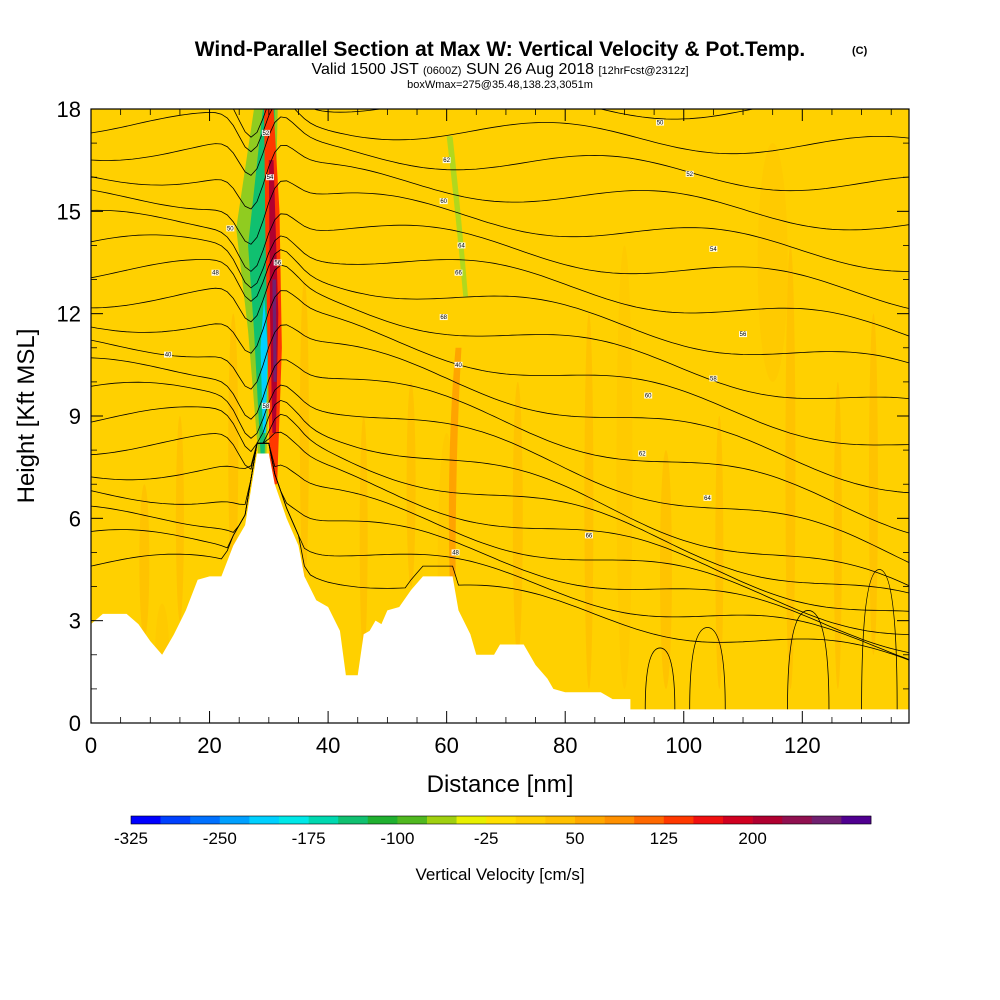 Image resolution: width=1000 pixels, height=1000 pixels. What do you see at coordinates (575, 838) in the screenshot?
I see `colorbar-tick-label: 50` at bounding box center [575, 838].